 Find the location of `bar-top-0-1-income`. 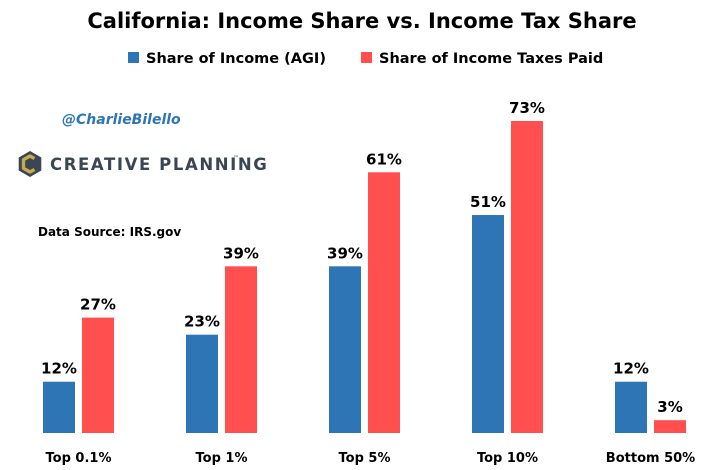

bar-top-0-1-income is located at coordinates (59, 407).